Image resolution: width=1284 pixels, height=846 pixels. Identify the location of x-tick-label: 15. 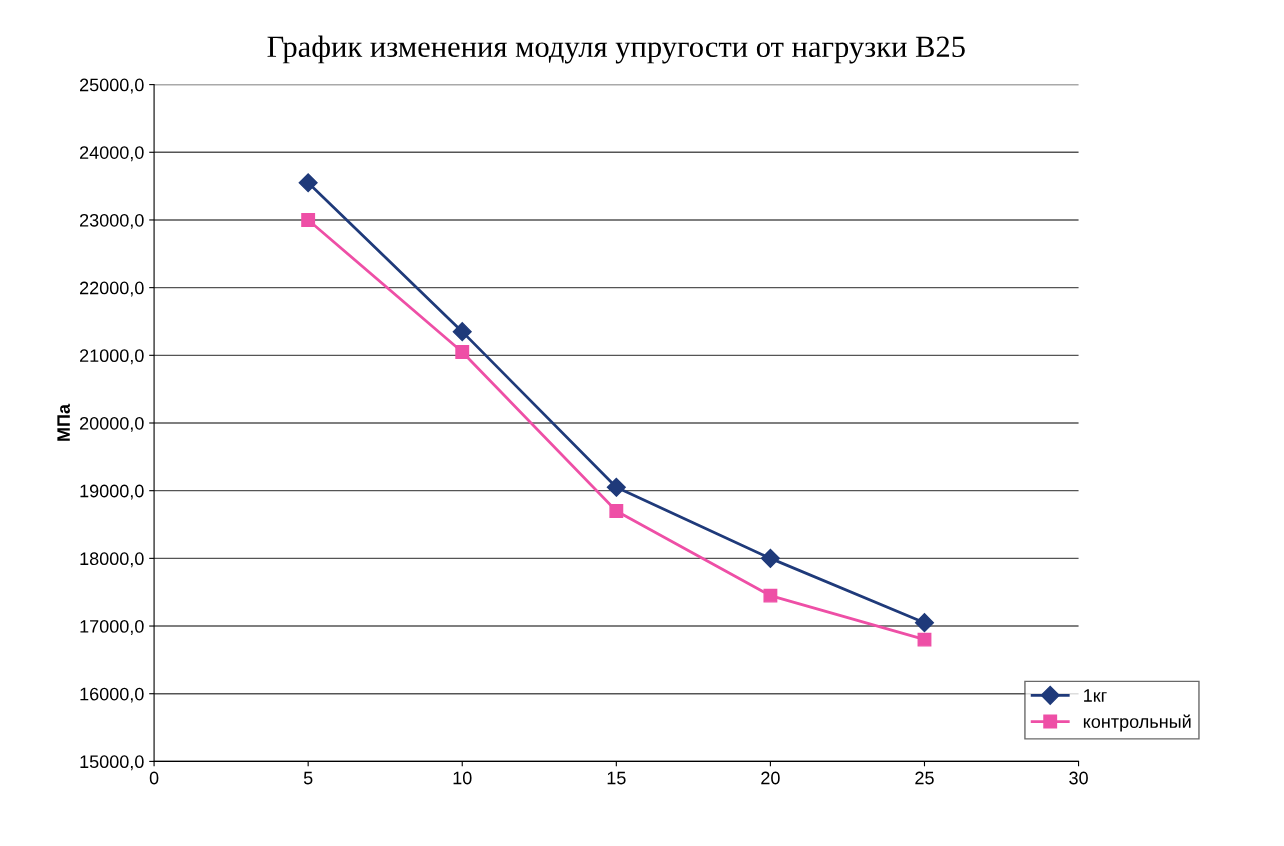
(616, 778).